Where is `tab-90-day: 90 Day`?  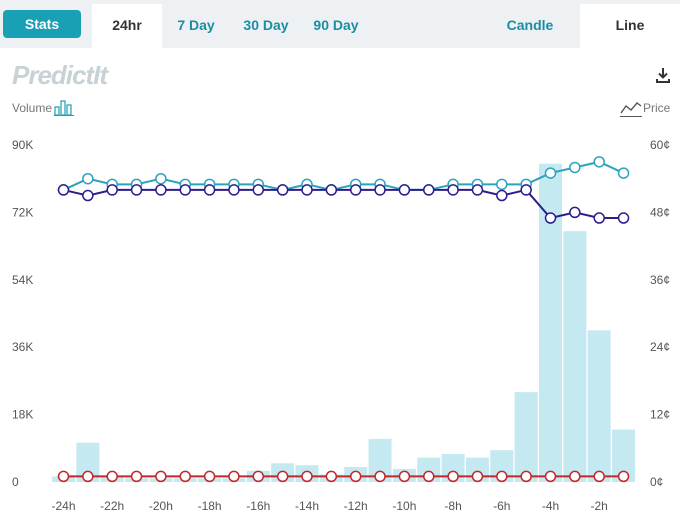
tab-90-day: 90 Day is located at coordinates (336, 25).